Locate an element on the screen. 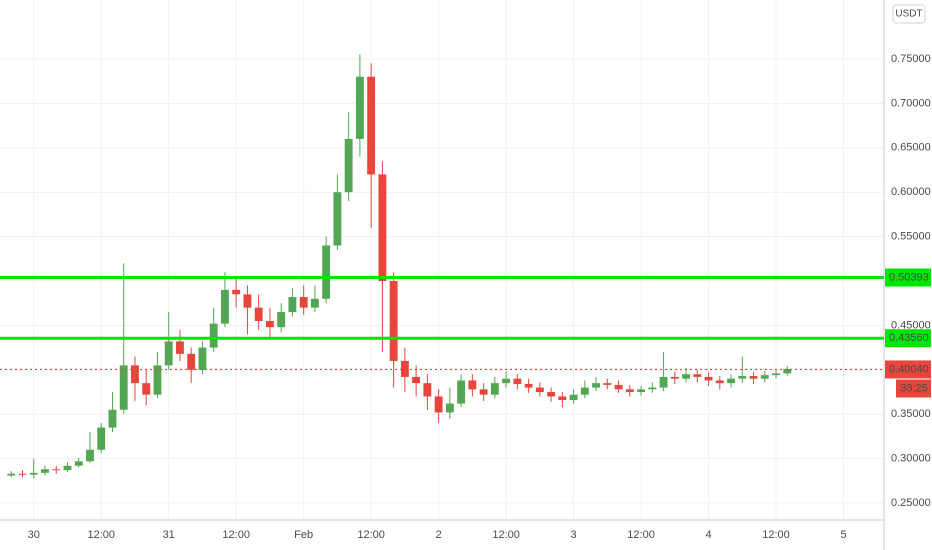 The image size is (932, 550). y-tick-label: 0.65000 is located at coordinates (911, 148).